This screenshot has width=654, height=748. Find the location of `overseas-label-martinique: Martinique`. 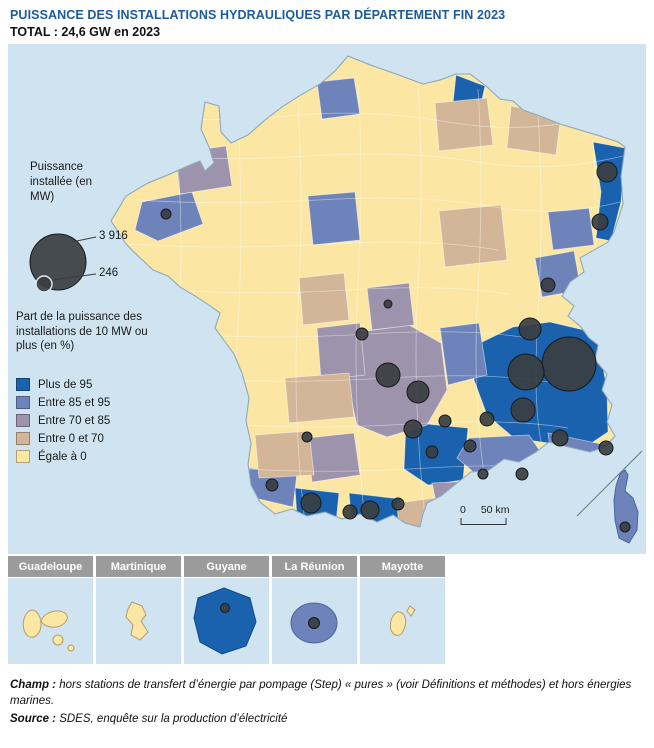

overseas-label-martinique: Martinique is located at coordinates (138, 566).